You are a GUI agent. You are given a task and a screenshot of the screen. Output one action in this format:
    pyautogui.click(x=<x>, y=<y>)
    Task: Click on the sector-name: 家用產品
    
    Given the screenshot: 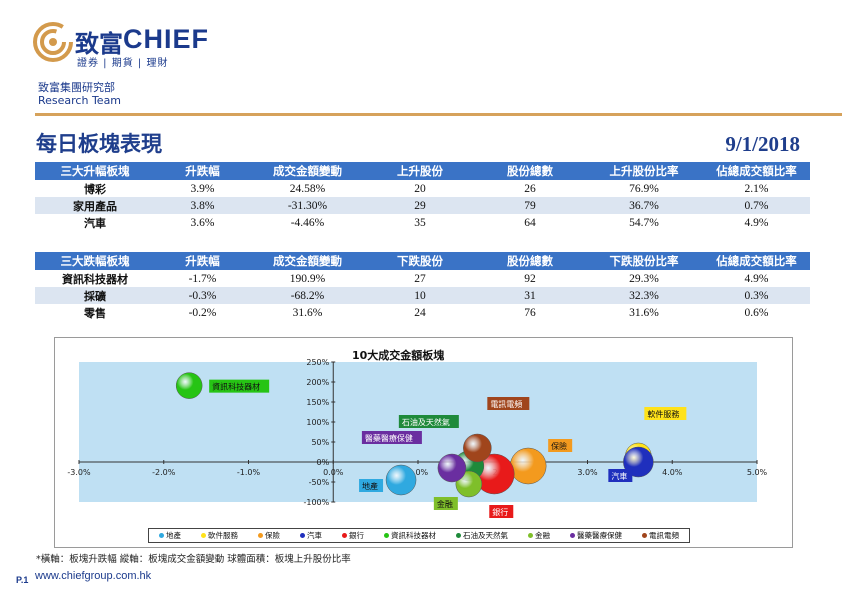 What is the action you would take?
    pyautogui.click(x=95, y=205)
    